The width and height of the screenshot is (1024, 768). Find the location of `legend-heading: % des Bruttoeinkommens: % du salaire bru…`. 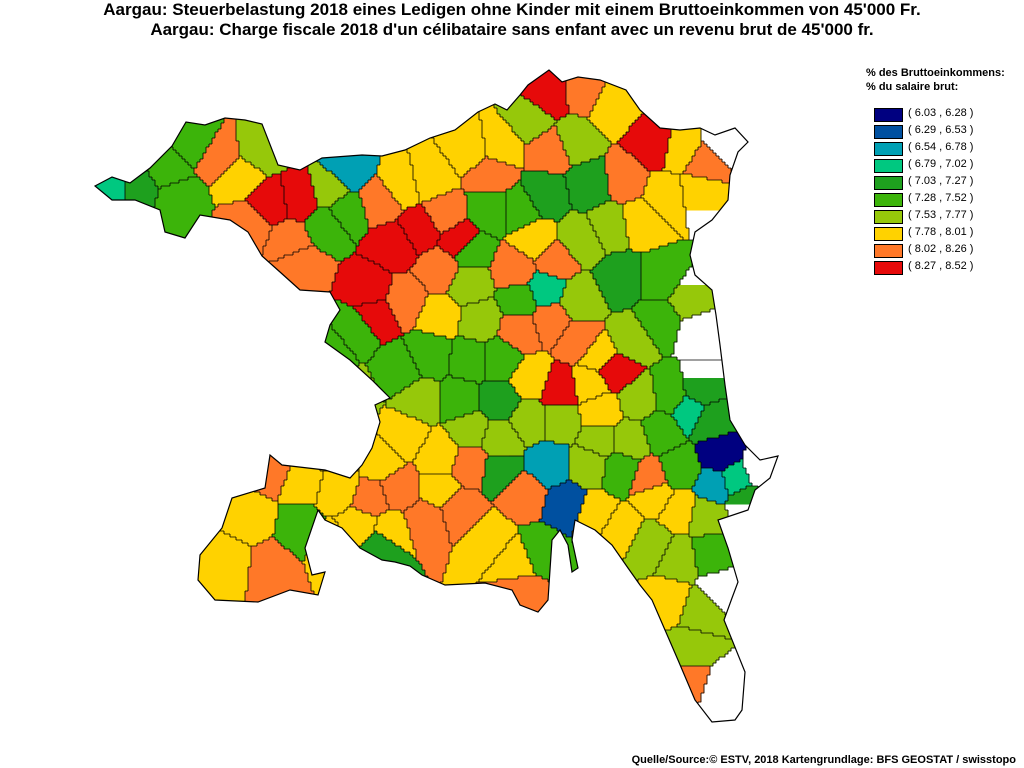

legend-heading: % des Bruttoeinkommens: % du salaire bru… is located at coordinates (935, 80).